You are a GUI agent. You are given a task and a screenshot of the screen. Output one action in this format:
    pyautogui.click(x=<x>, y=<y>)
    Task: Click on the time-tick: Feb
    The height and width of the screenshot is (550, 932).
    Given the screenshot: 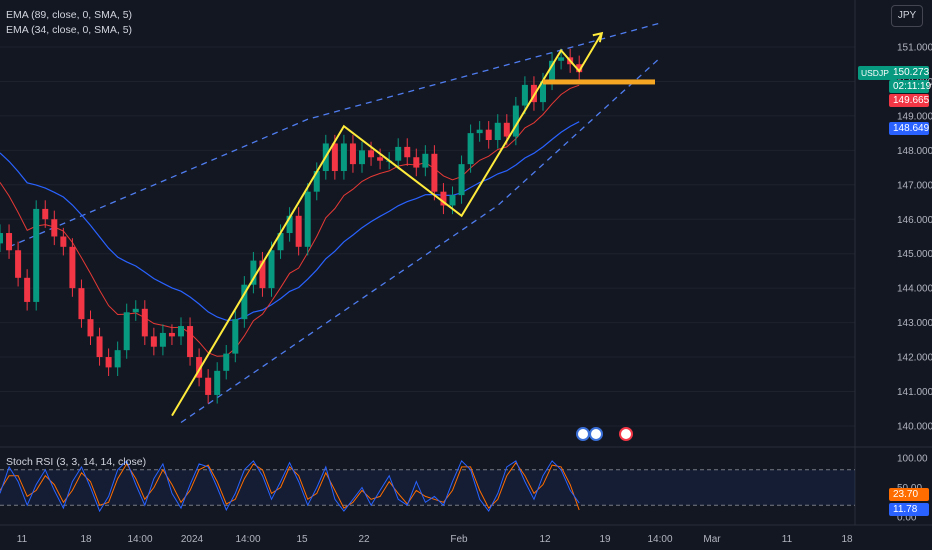 What is the action you would take?
    pyautogui.click(x=459, y=539)
    